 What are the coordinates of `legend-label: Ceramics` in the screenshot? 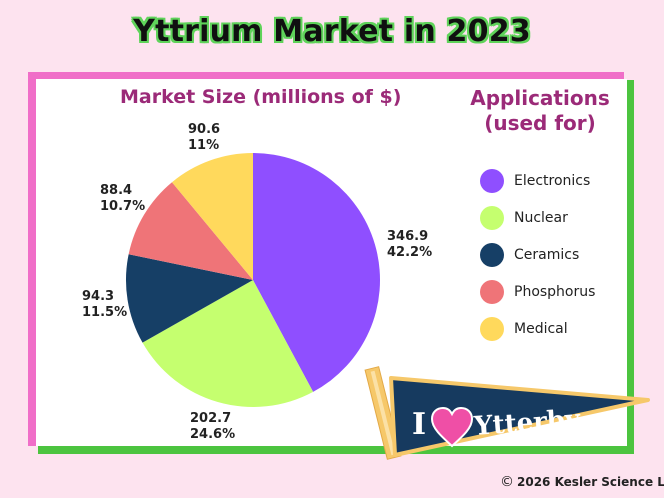 It's located at (547, 254).